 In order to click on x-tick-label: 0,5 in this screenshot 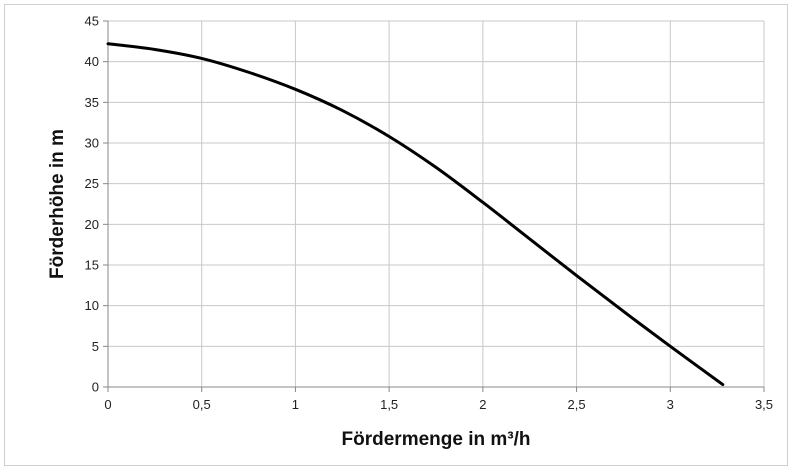, I will do `click(202, 404)`.